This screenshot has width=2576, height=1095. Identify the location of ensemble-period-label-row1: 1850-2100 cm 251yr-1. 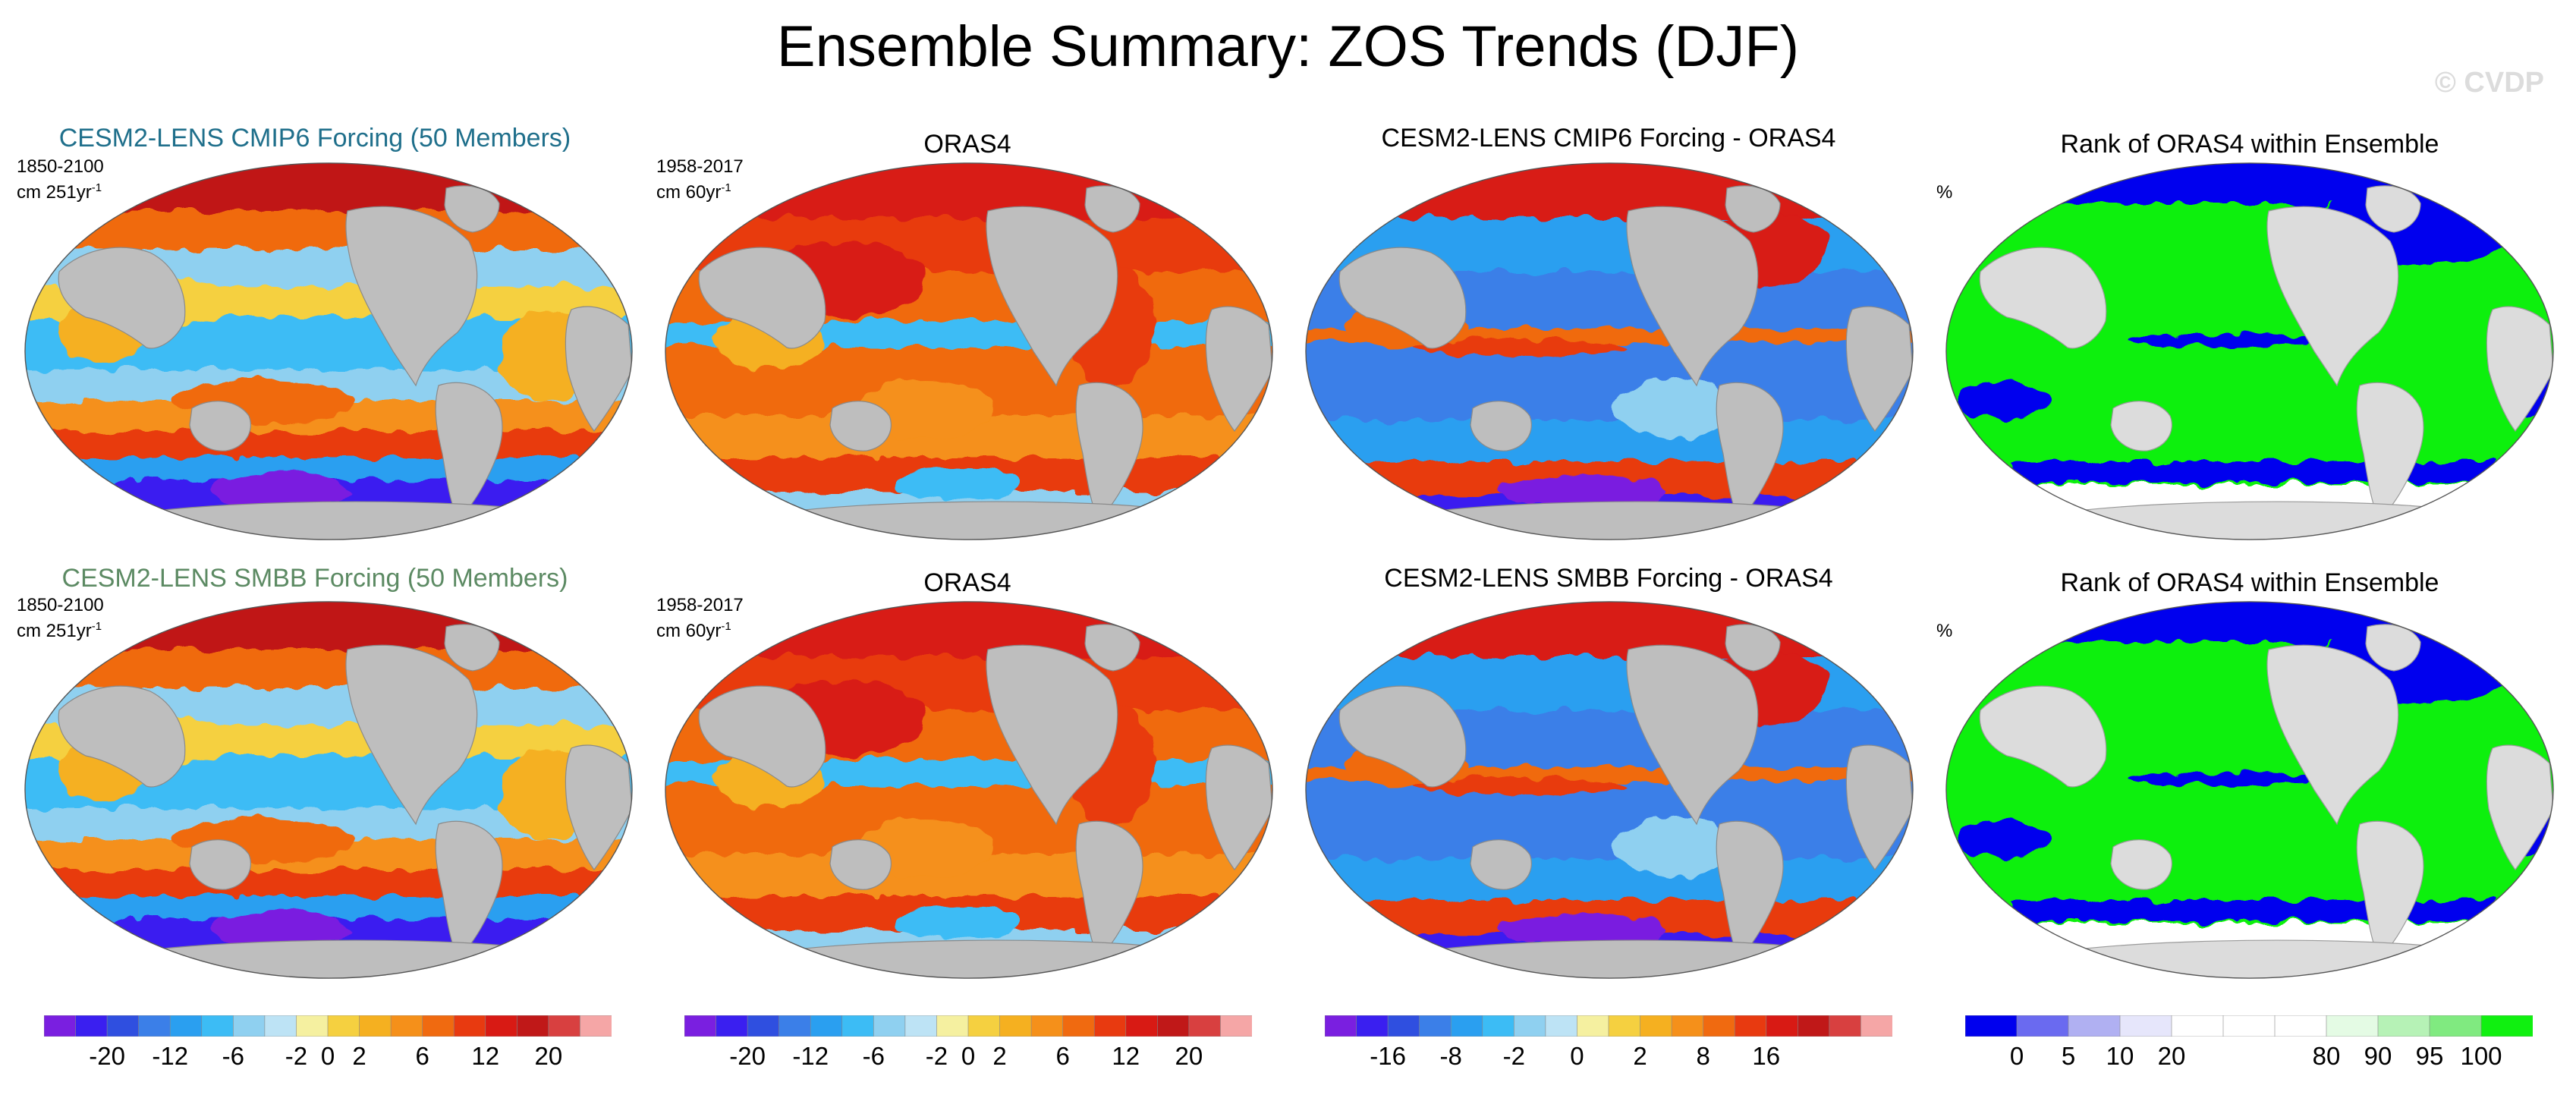
(60, 179).